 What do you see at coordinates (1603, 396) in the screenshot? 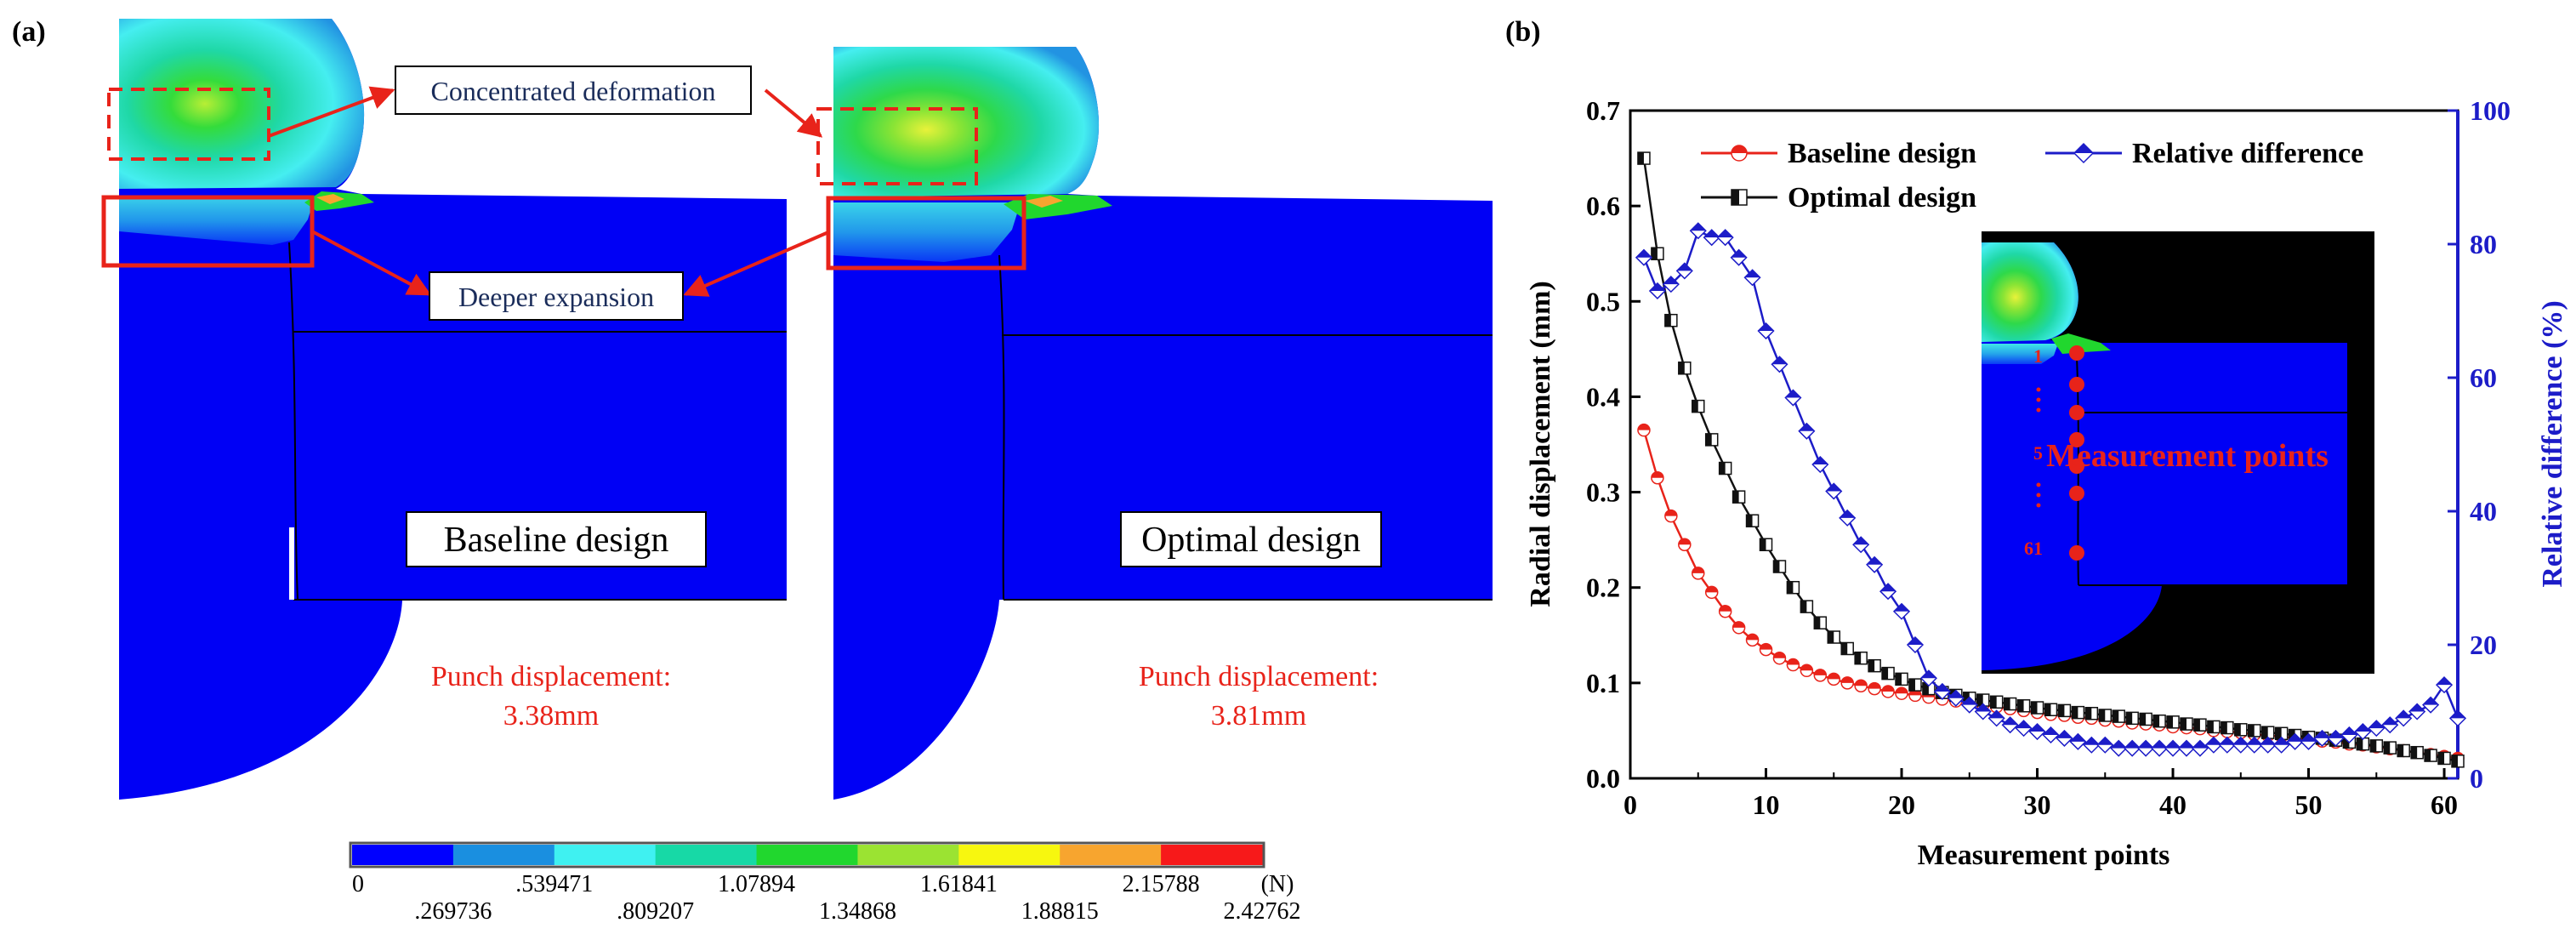
I see `y-tick-label: 0.4` at bounding box center [1603, 396].